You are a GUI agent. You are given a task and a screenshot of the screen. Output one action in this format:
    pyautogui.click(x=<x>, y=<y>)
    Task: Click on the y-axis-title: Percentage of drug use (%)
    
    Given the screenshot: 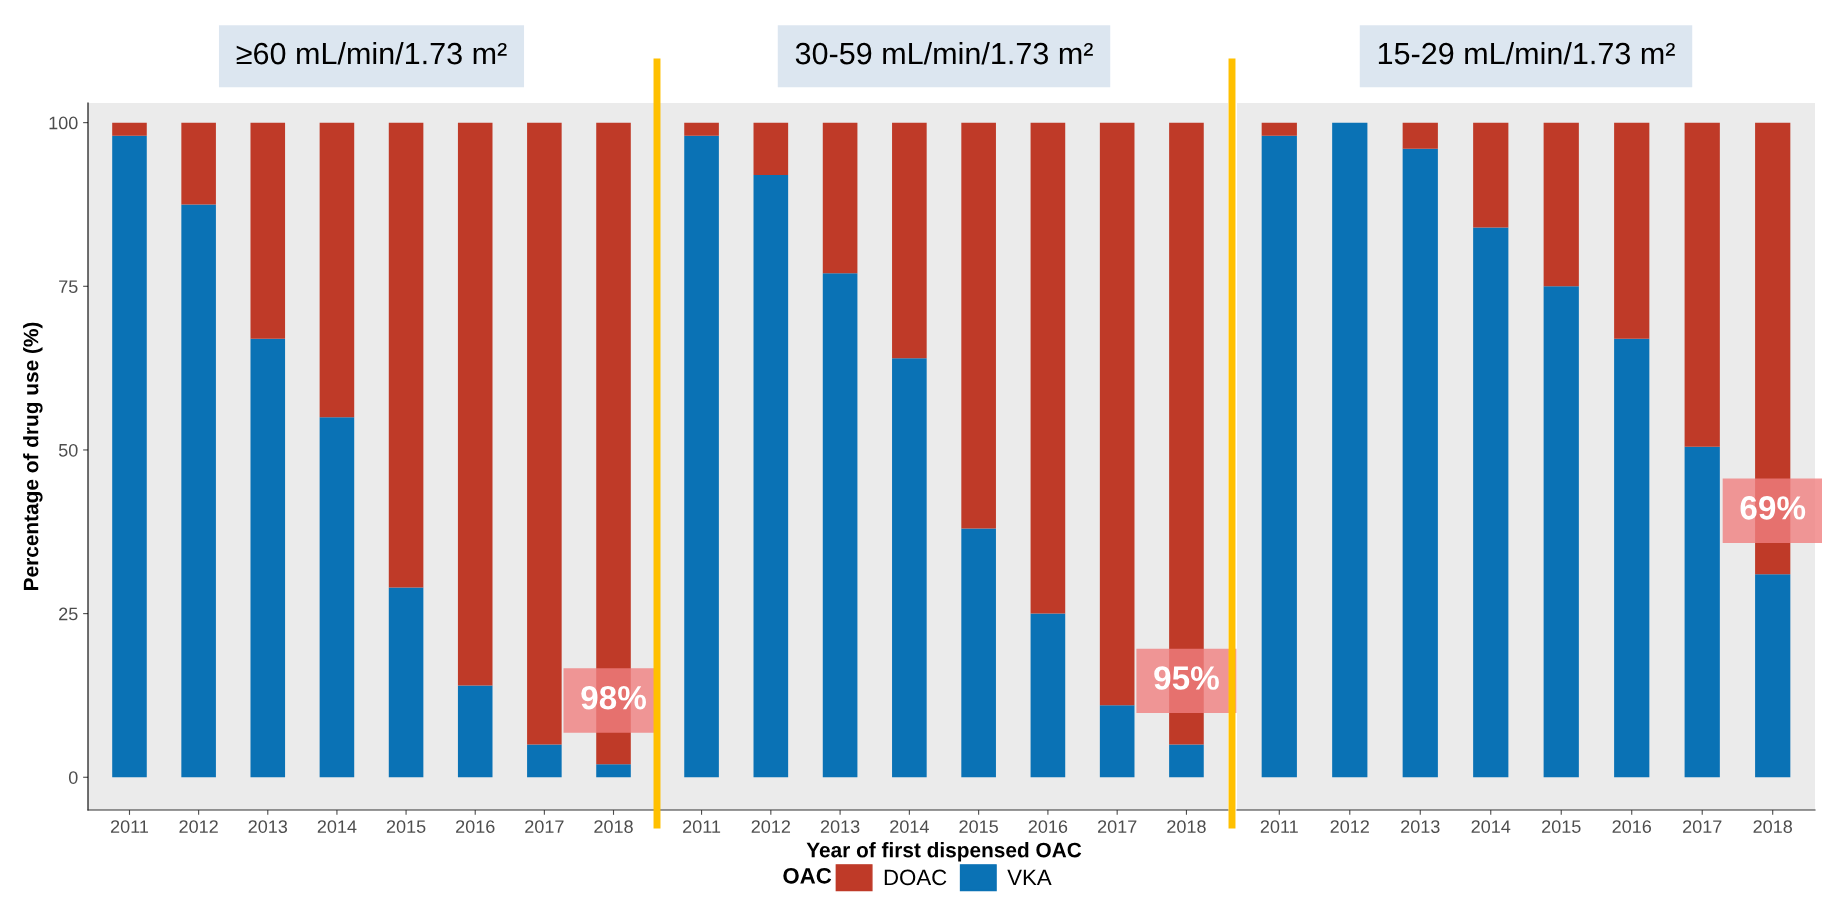 What is the action you would take?
    pyautogui.click(x=33, y=456)
    